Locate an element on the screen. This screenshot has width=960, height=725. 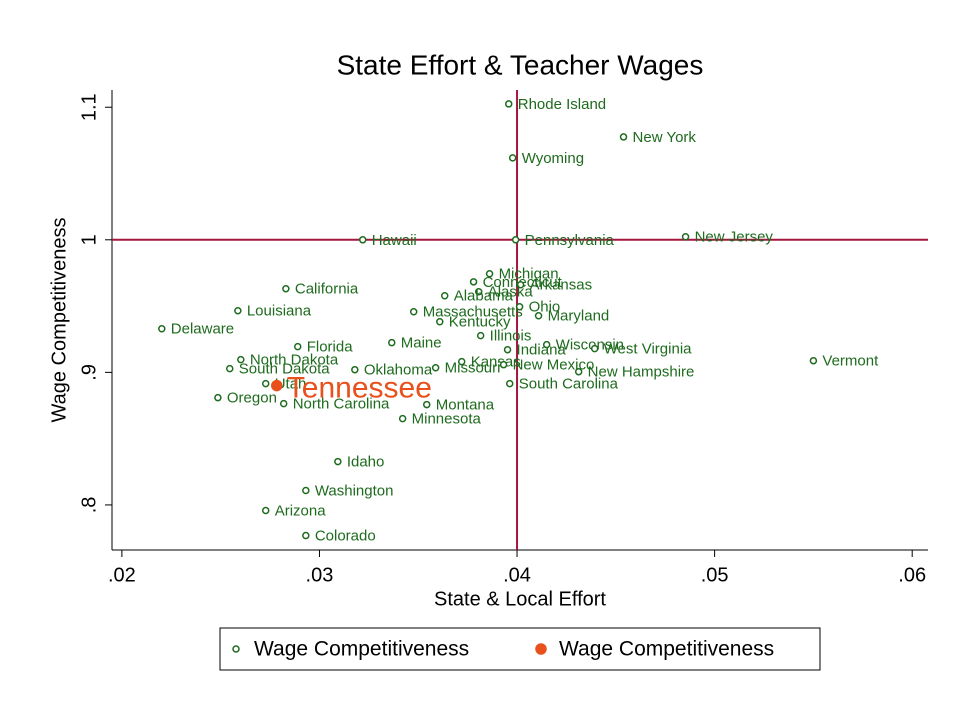
point-label: Colorado is located at coordinates (345, 536).